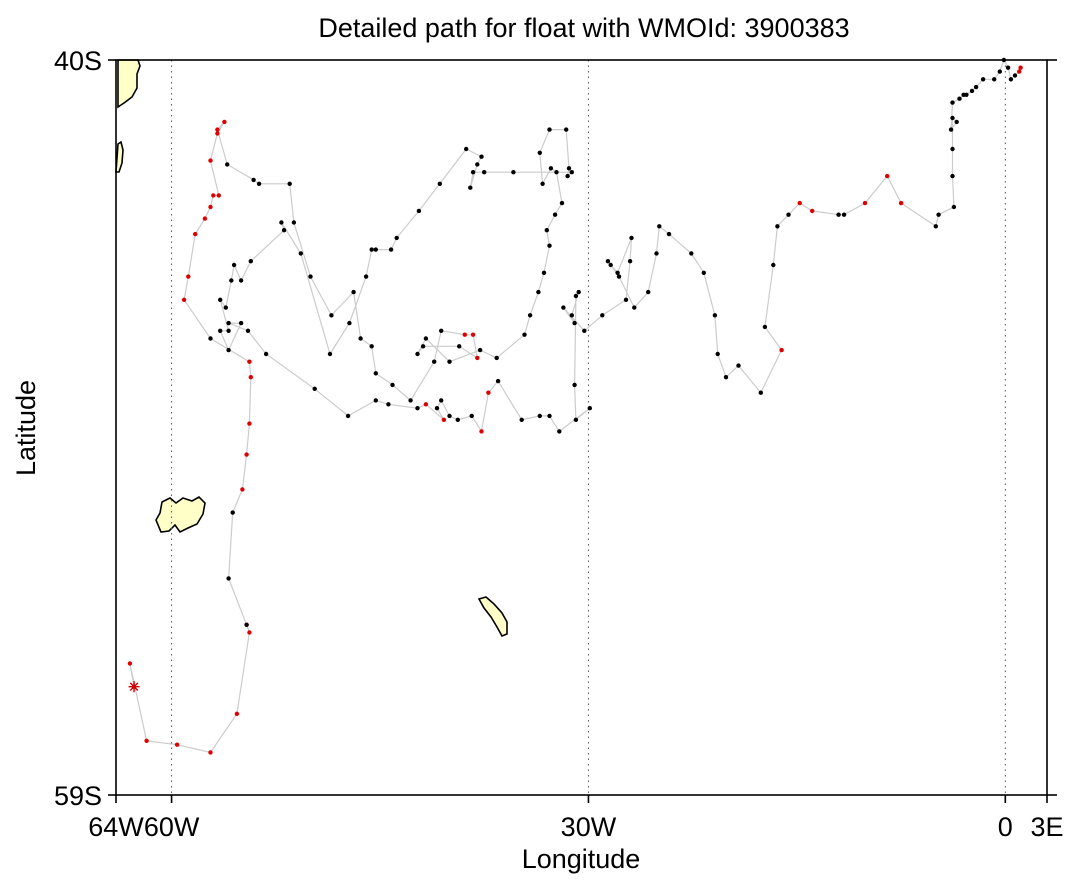  Describe the element at coordinates (1005, 827) in the screenshot. I see `x-tick-label: 0` at that location.